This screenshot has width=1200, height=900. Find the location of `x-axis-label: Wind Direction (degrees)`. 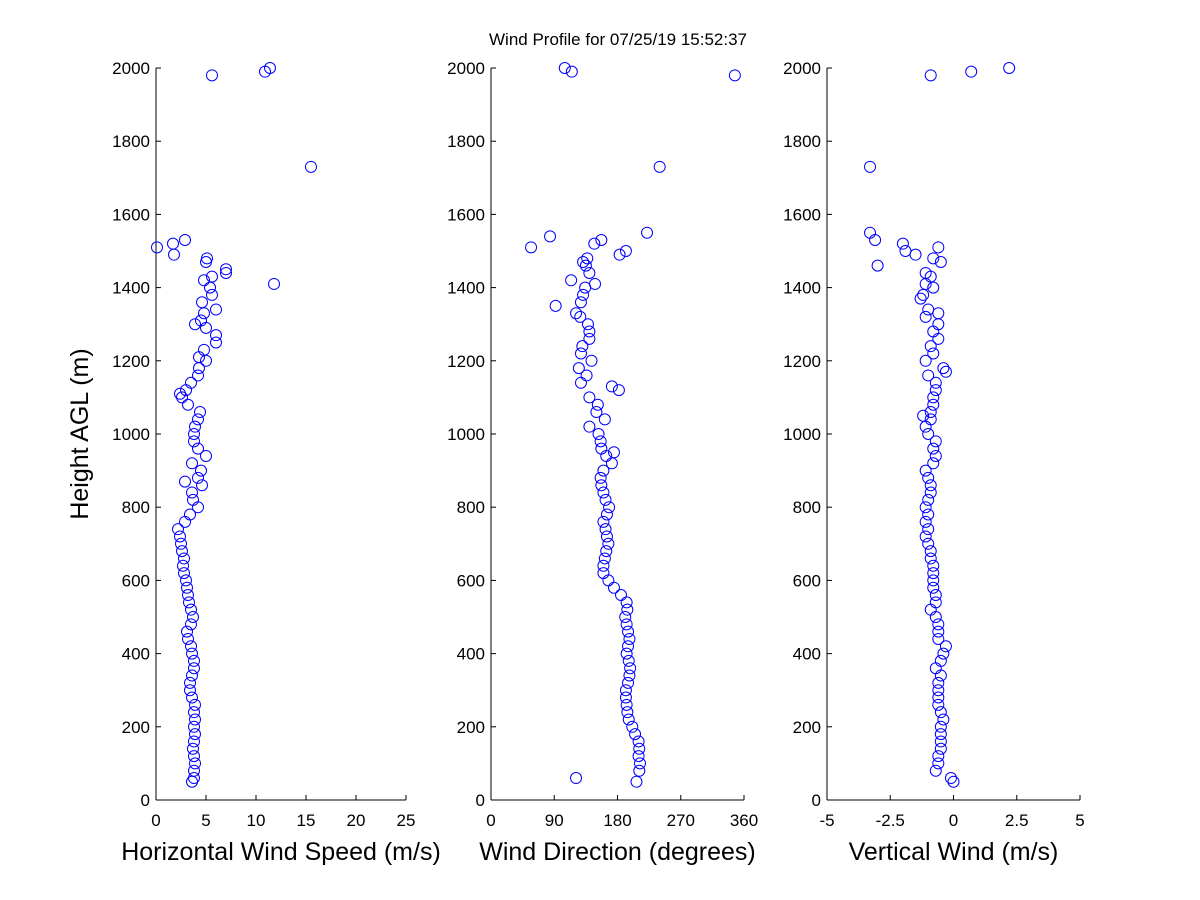

x-axis-label: Wind Direction (degrees) is located at coordinates (617, 852).